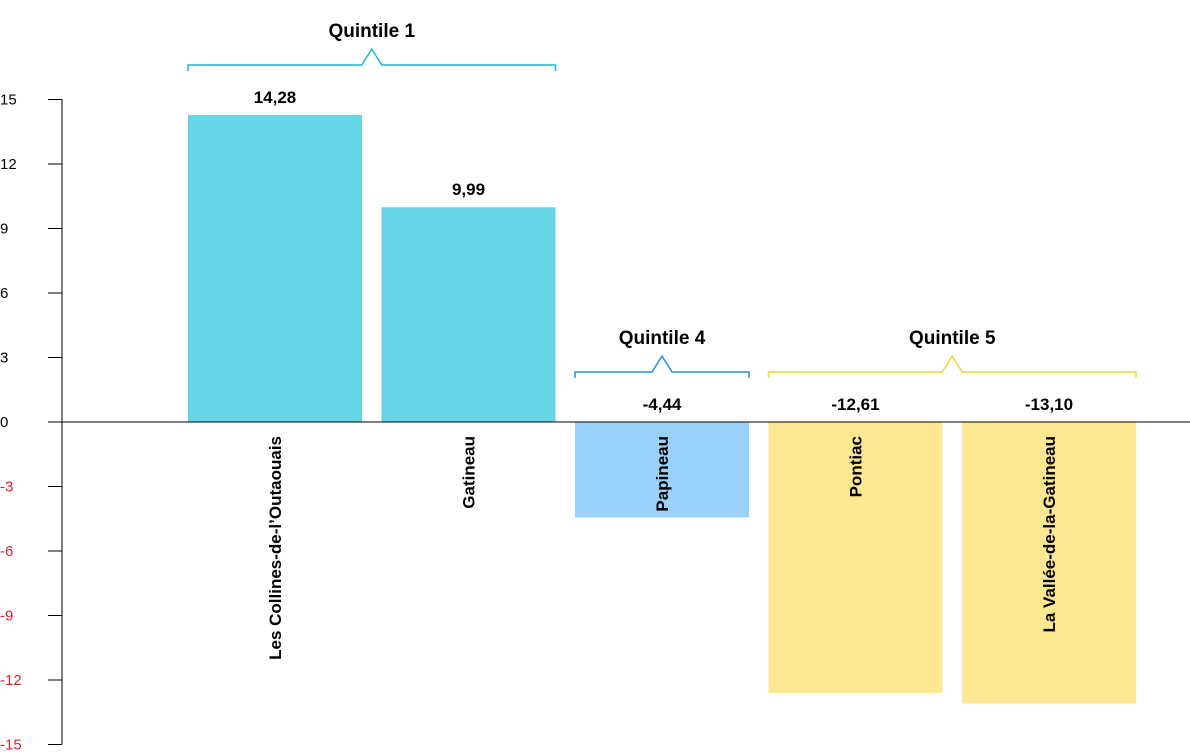 Image resolution: width=1190 pixels, height=752 pixels. Describe the element at coordinates (1049, 404) in the screenshot. I see `value-label: -13,10` at that location.